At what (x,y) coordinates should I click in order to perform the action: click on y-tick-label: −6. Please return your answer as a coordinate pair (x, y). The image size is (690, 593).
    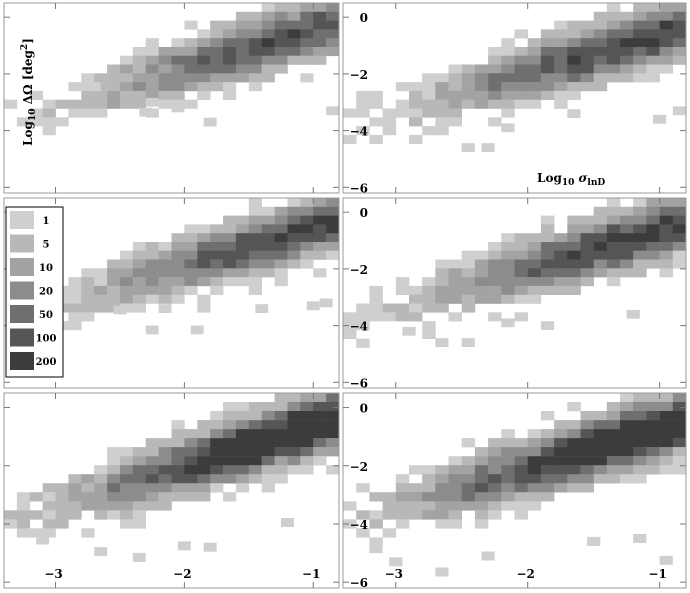
    Looking at the image, I should click on (359, 583).